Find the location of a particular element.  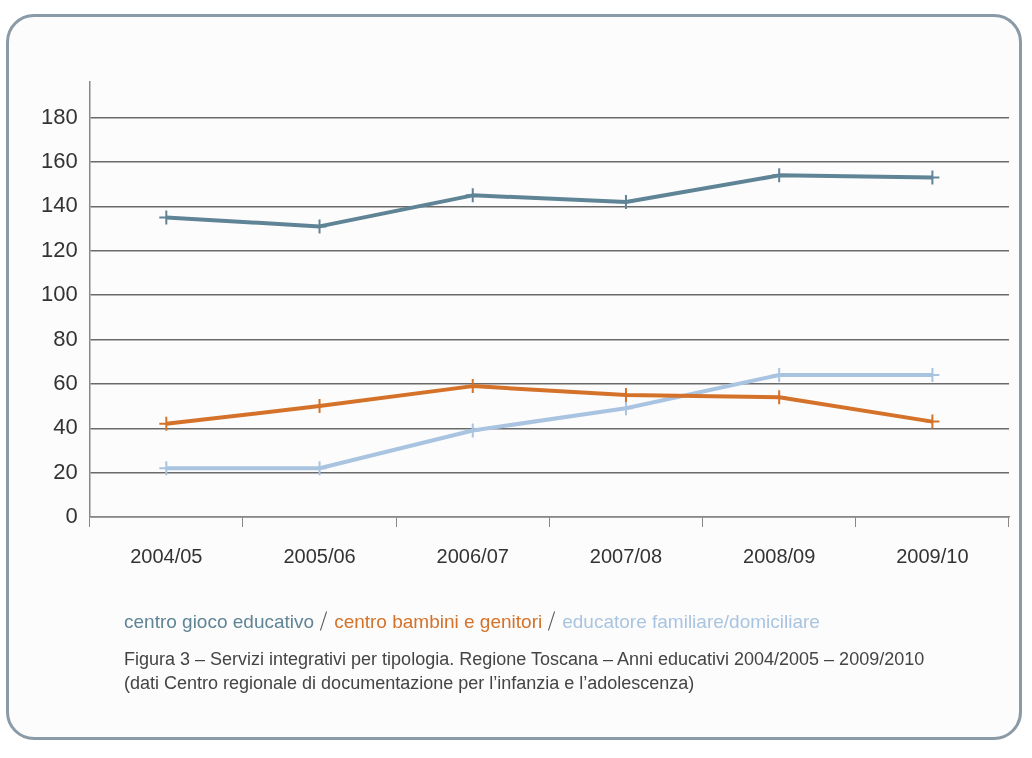

x-tick-label: 2006/07 is located at coordinates (472, 555).